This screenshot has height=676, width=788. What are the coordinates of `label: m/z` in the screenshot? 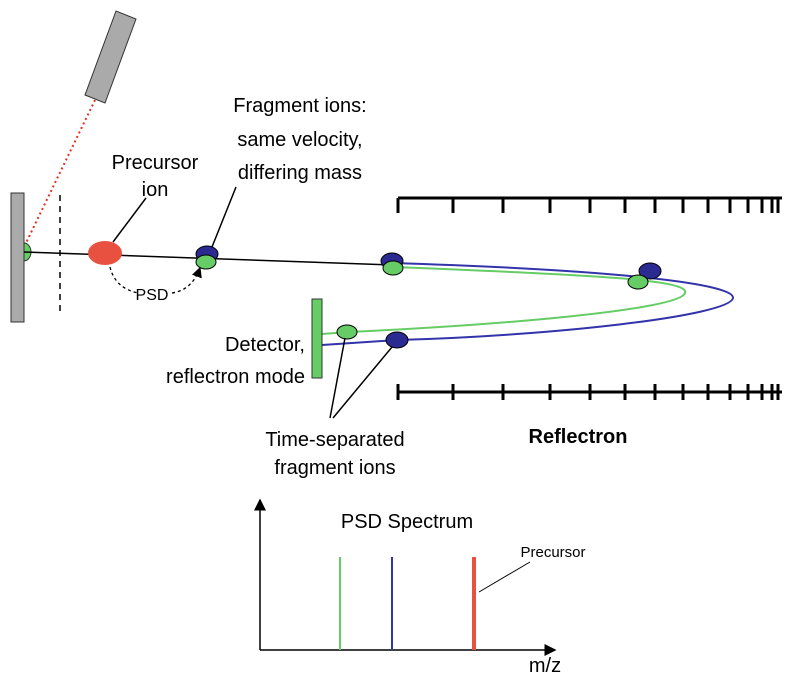 It's located at (545, 665).